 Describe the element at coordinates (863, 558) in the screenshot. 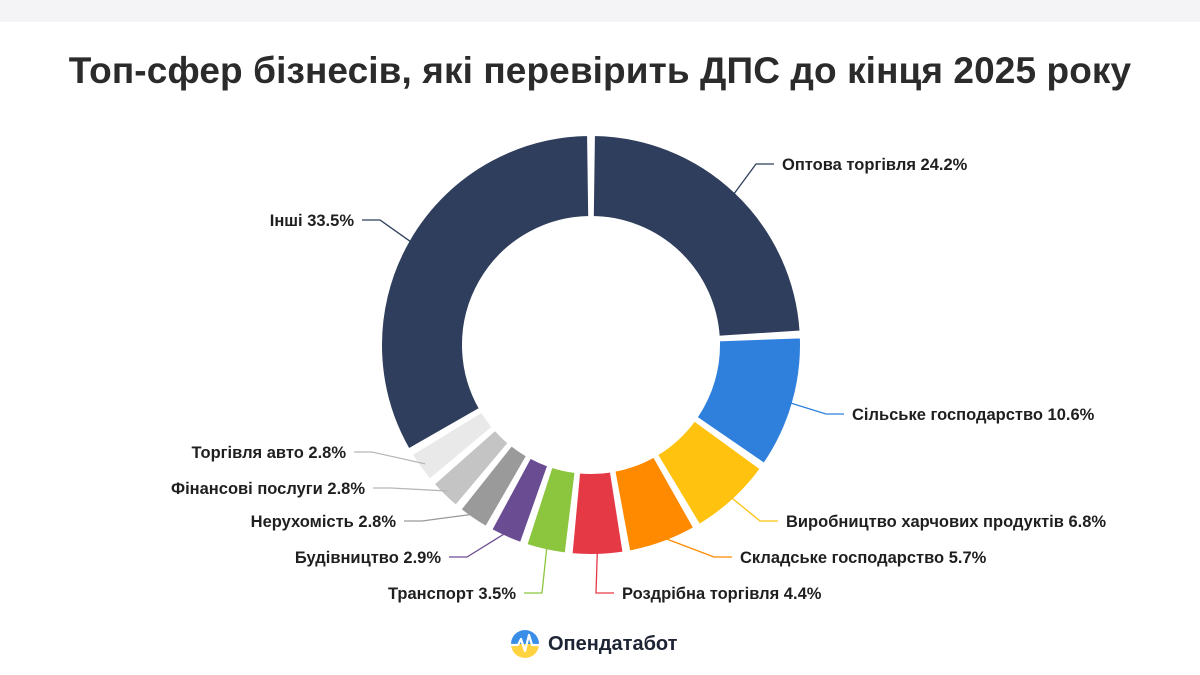

I see `data-label-4: Складське господарство 5.7%` at that location.